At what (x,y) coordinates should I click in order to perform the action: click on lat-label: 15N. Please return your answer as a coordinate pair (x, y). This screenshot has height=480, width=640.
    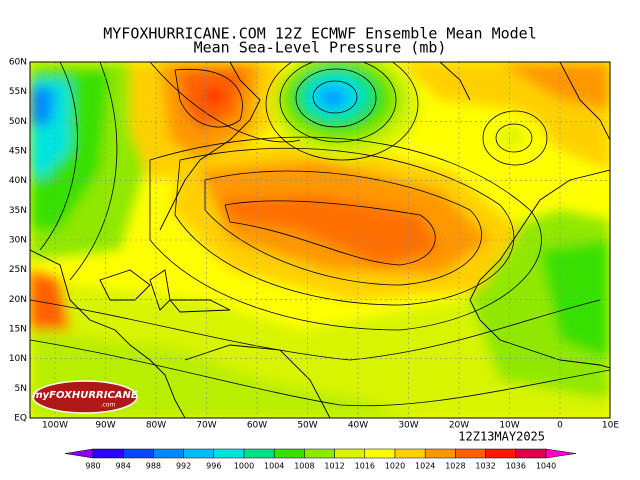
    Looking at the image, I should click on (18, 330).